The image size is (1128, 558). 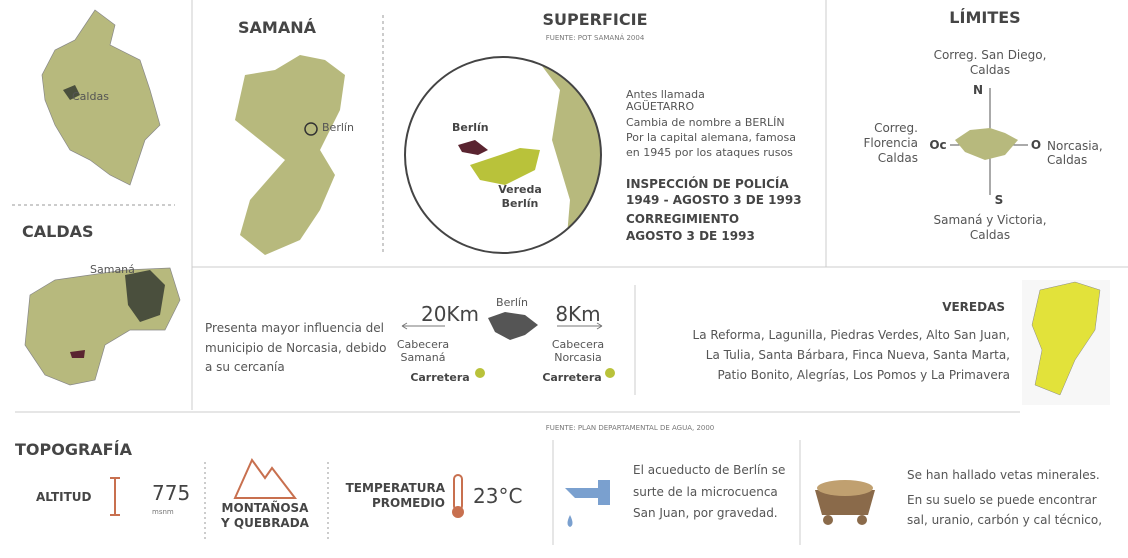 What do you see at coordinates (595, 19) in the screenshot?
I see `text: SUPERFICIE` at bounding box center [595, 19].